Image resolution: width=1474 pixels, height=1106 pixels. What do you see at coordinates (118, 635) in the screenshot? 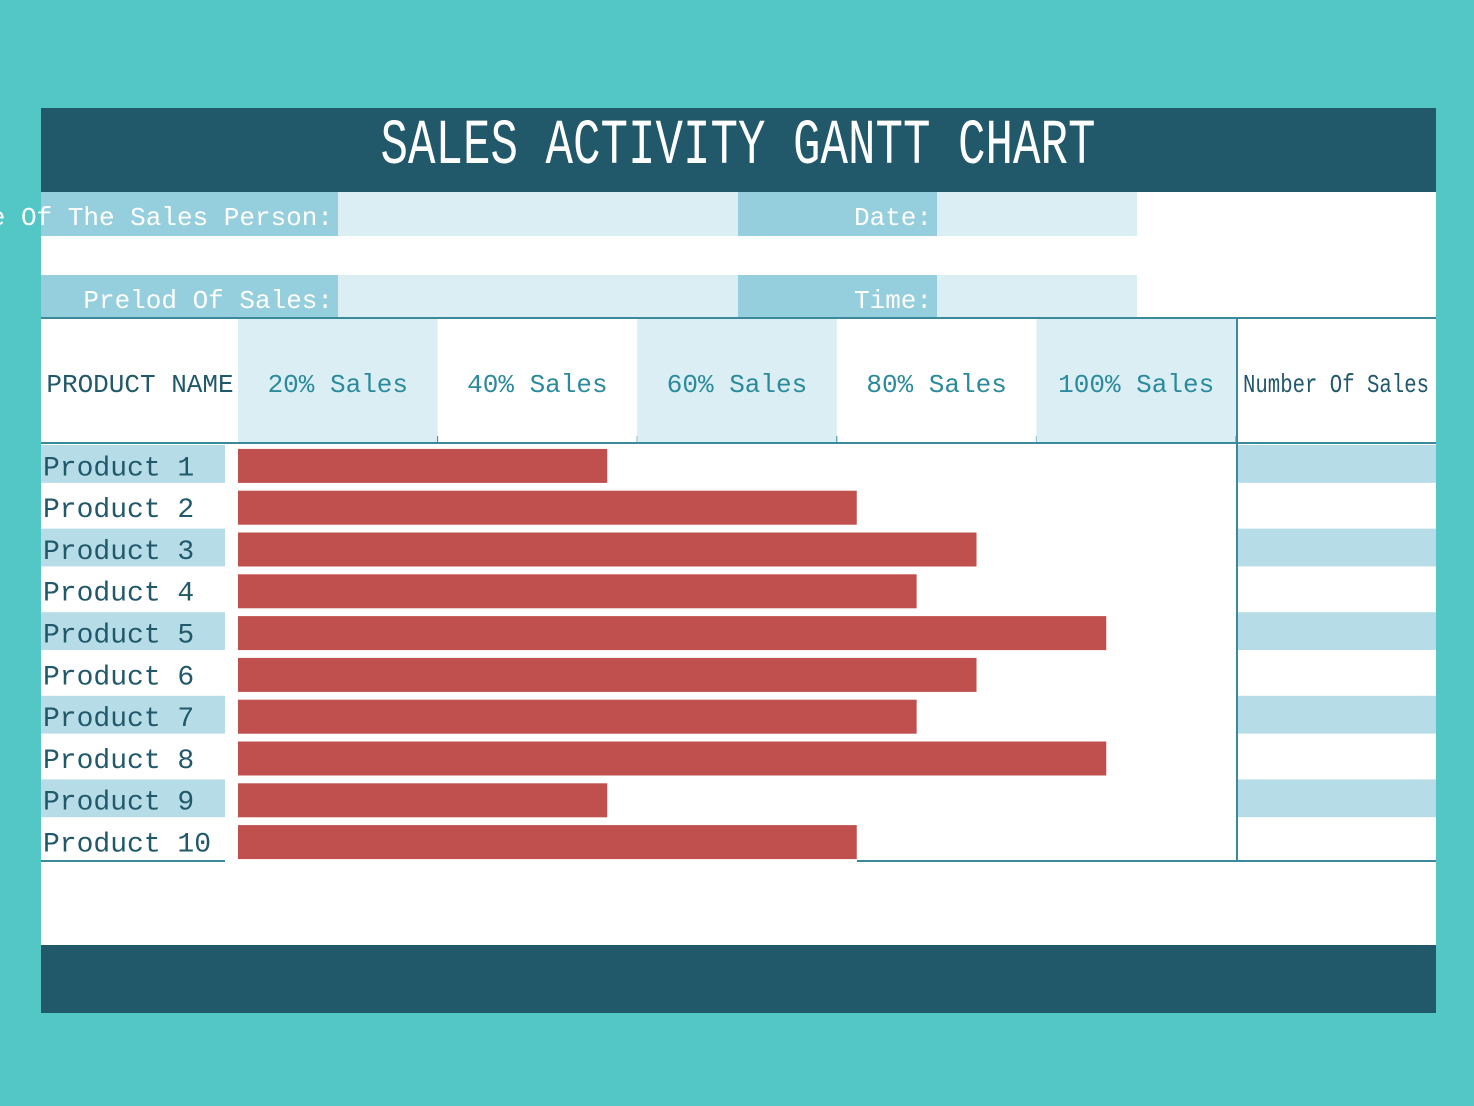
I see `y-tick-label: Product 5` at bounding box center [118, 635].